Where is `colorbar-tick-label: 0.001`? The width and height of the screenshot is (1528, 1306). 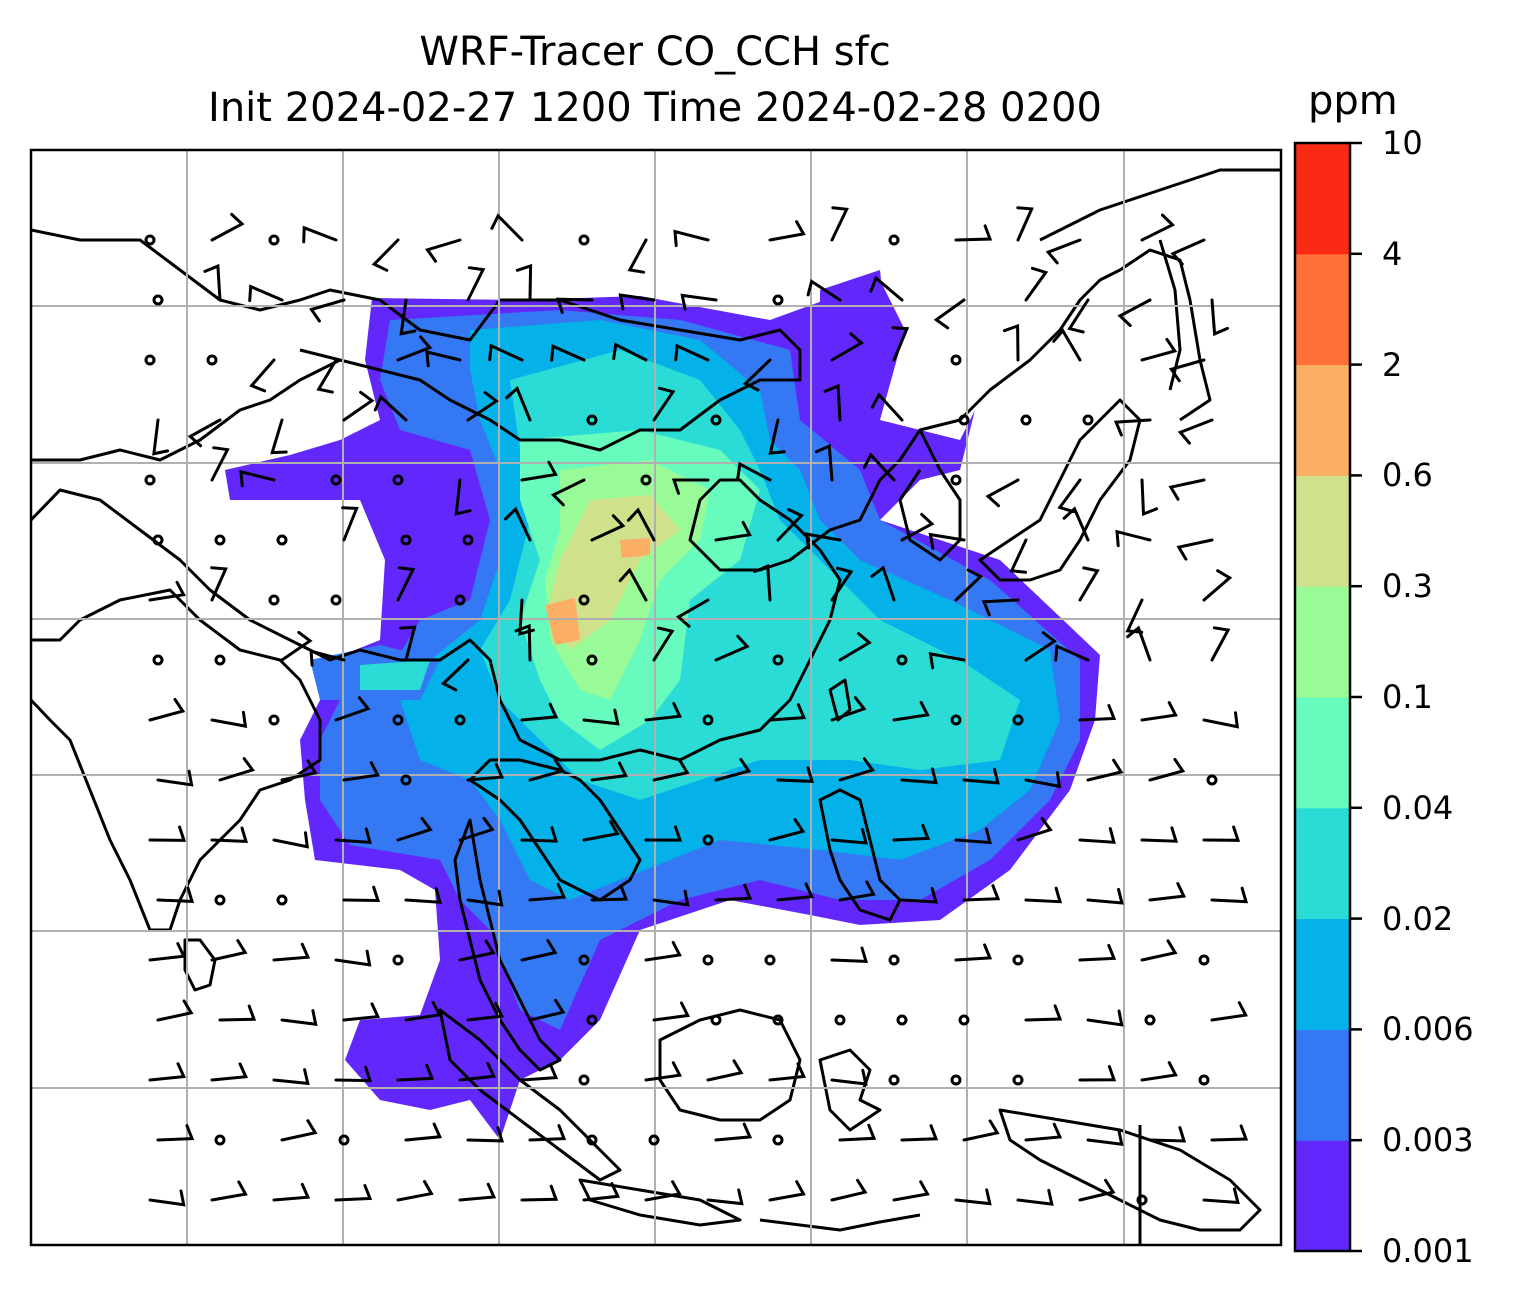 colorbar-tick-label: 0.001 is located at coordinates (1428, 1251).